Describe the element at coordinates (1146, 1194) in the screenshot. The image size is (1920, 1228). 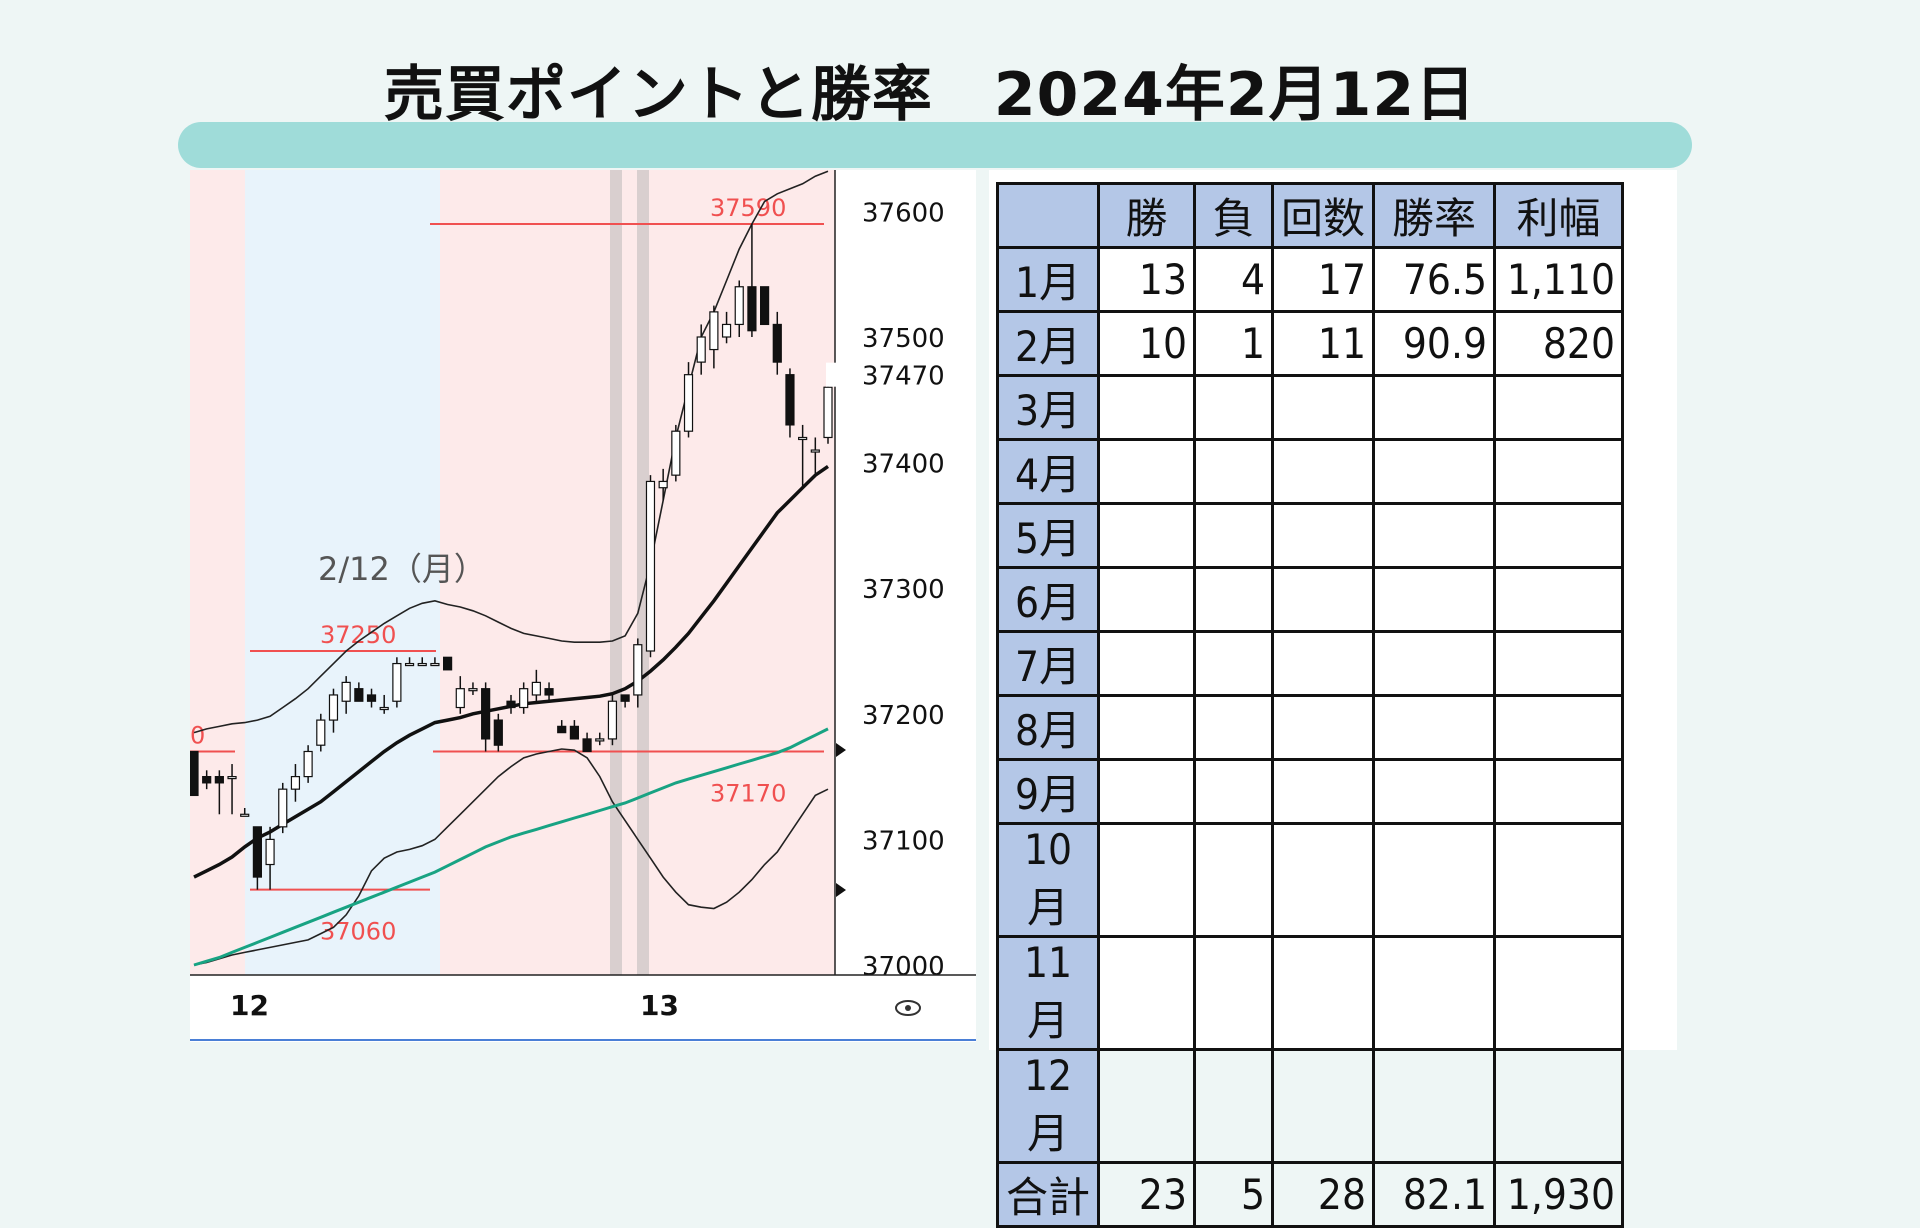
I see `cell-wins: 23` at that location.